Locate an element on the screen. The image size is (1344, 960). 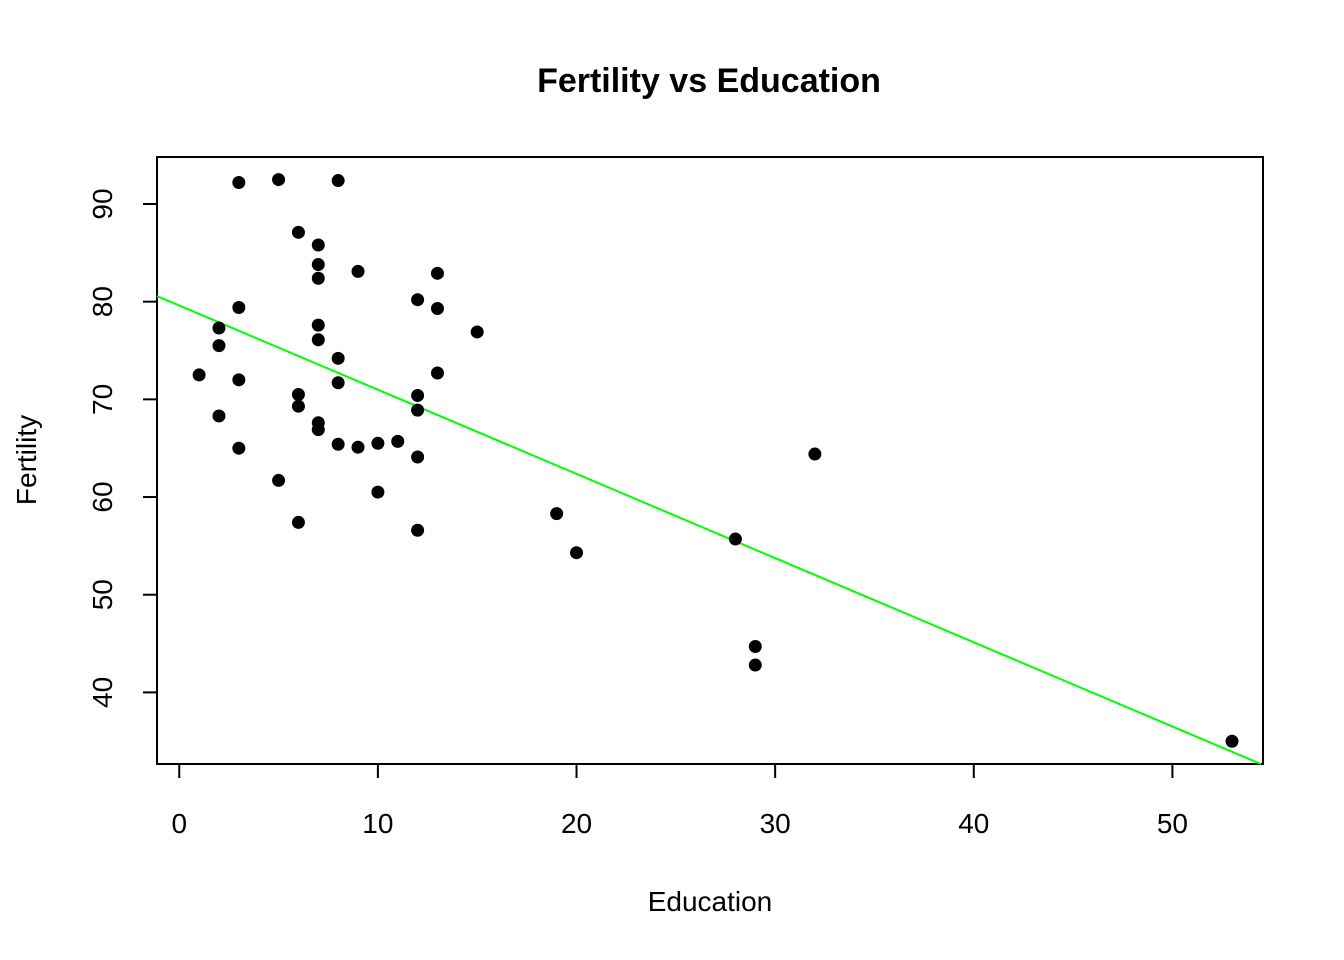
x-axis: 0 10 20 30 40 50 is located at coordinates (679, 801).